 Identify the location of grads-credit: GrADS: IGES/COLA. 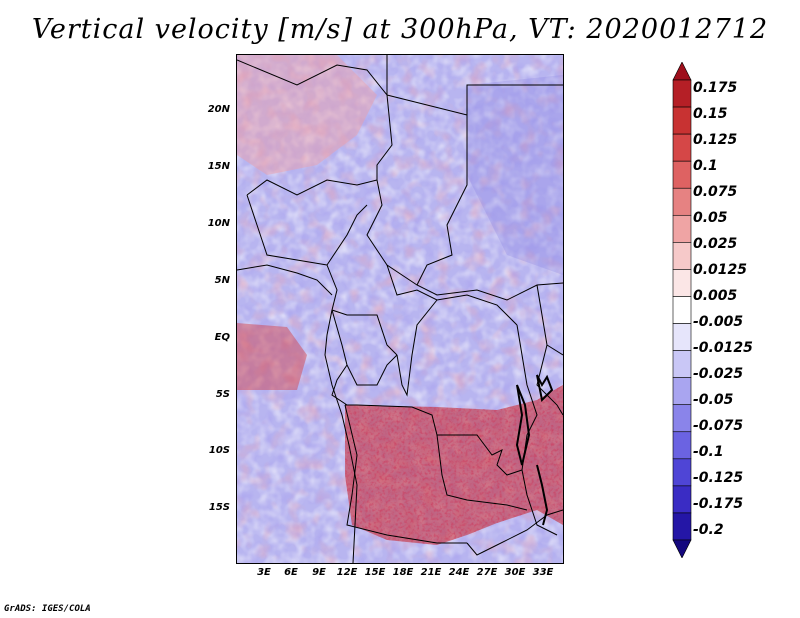
(47, 609).